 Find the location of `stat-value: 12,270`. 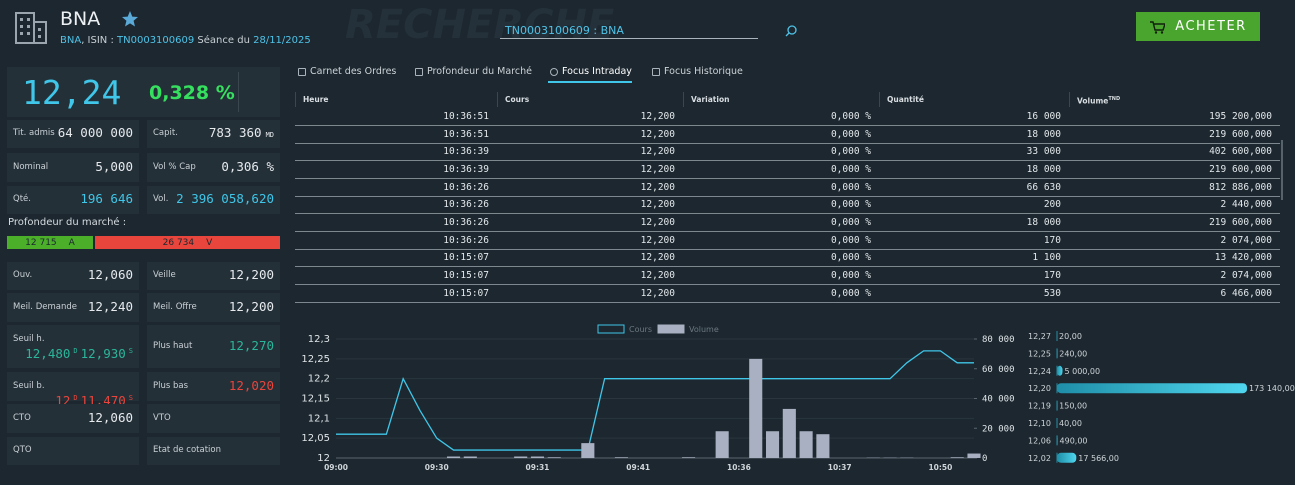

stat-value: 12,270 is located at coordinates (251, 345).